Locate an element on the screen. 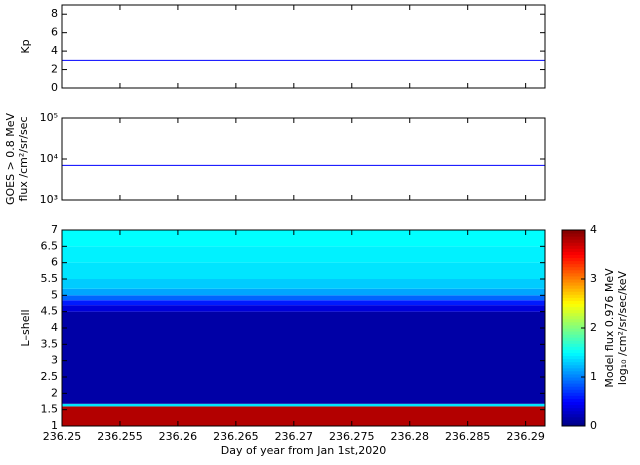 The width and height of the screenshot is (640, 465). x-tick-label: 236.26 is located at coordinates (178, 436).